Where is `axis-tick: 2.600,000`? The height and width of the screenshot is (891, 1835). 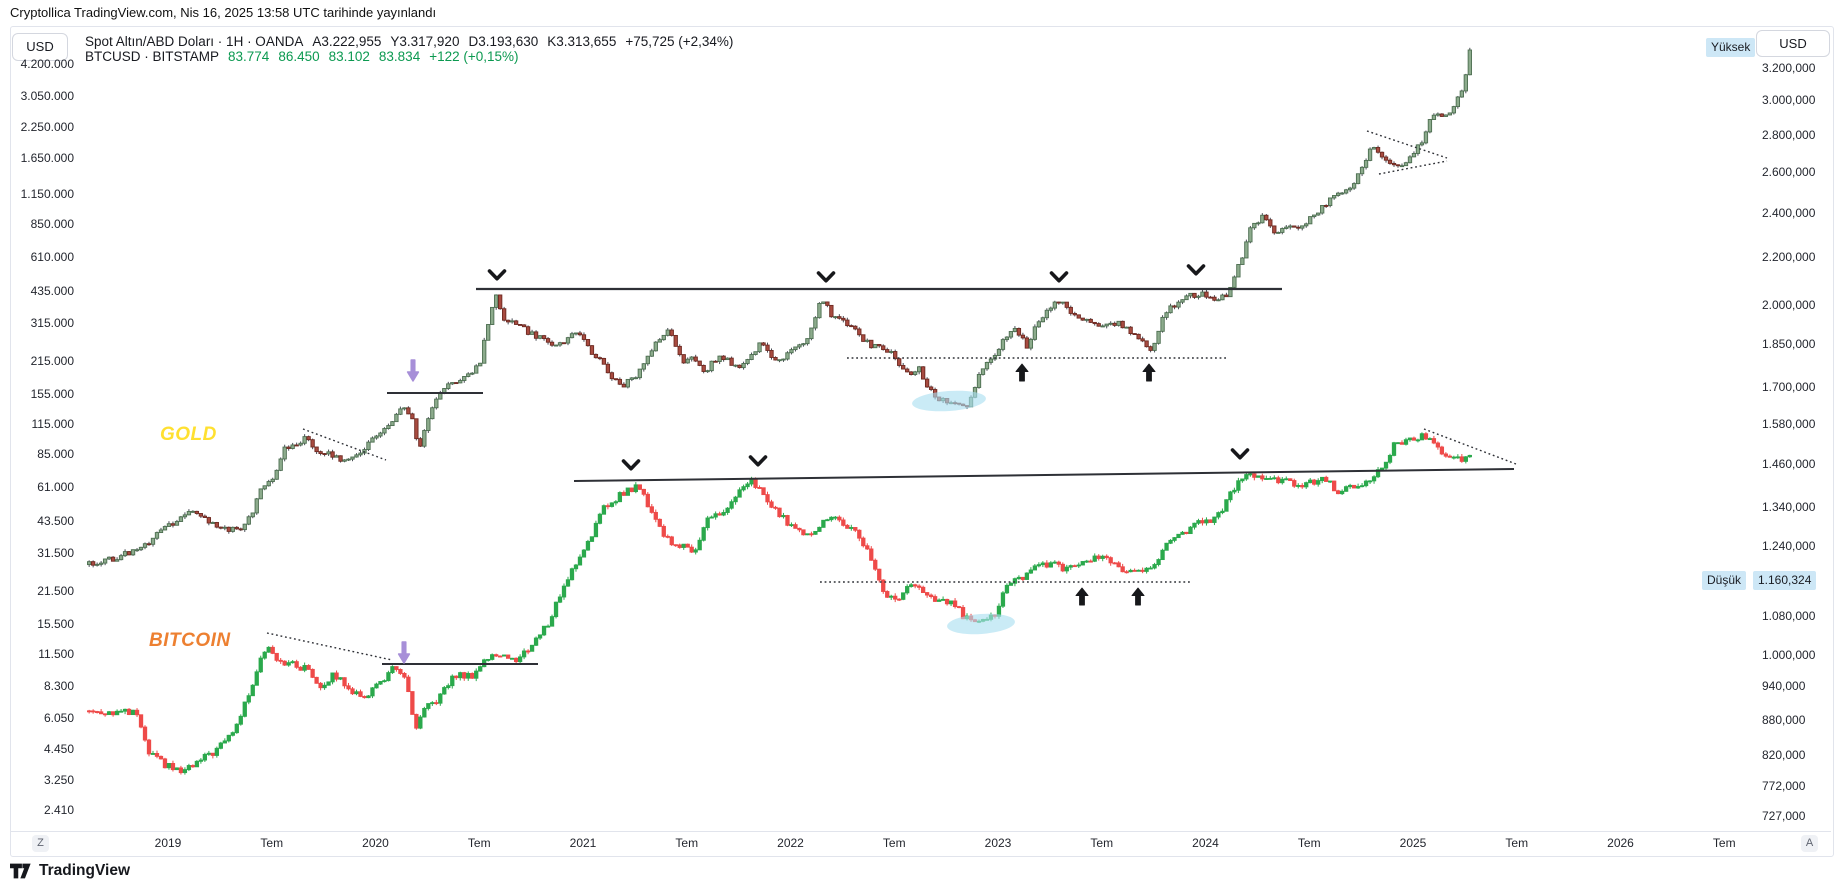 axis-tick: 2.600,000 is located at coordinates (1789, 172).